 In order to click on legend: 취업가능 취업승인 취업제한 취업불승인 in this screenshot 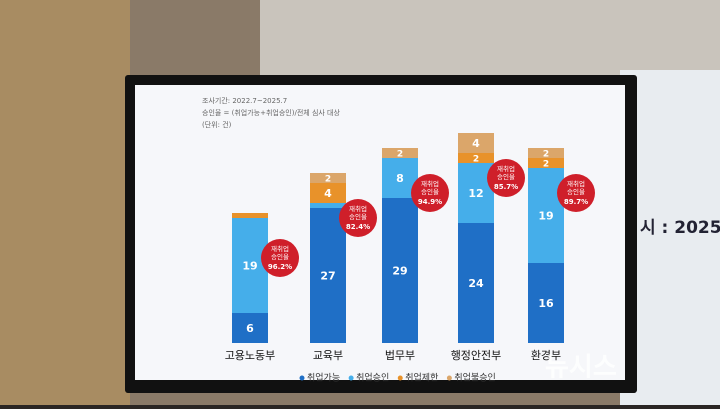, I will do `click(397, 378)`.